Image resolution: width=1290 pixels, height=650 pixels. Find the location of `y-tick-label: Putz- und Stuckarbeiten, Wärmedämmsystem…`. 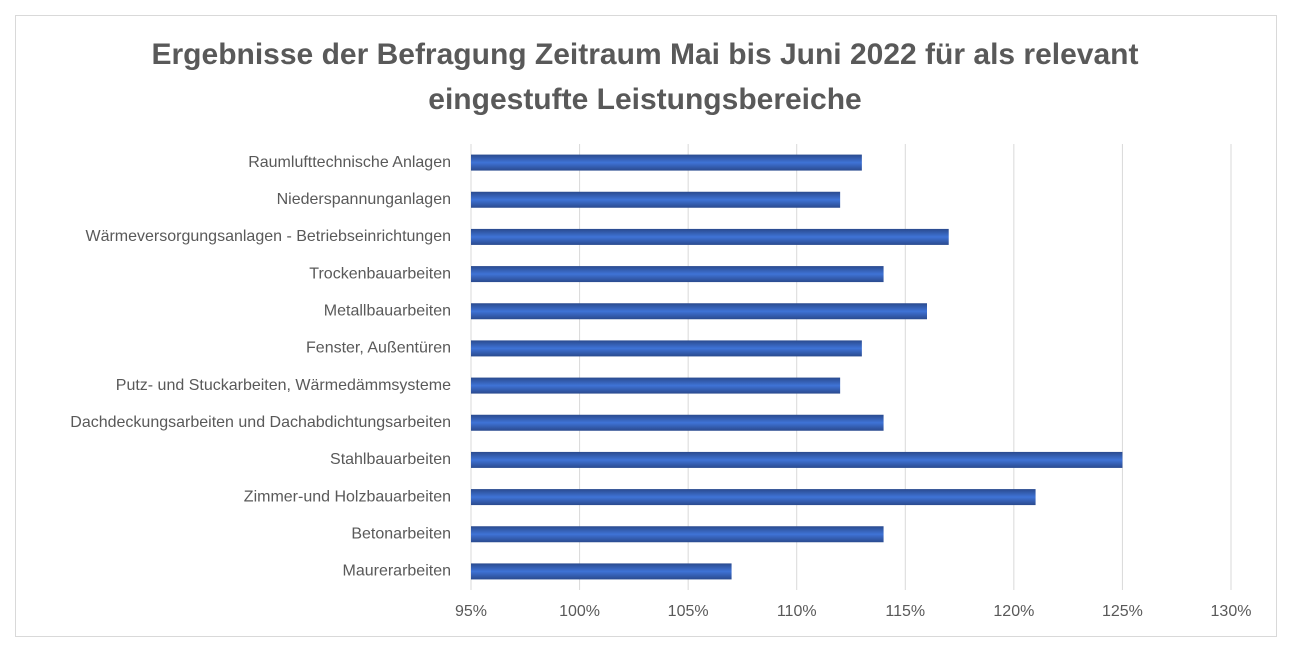

y-tick-label: Putz- und Stuckarbeiten, Wärmedämmsystem… is located at coordinates (283, 385).